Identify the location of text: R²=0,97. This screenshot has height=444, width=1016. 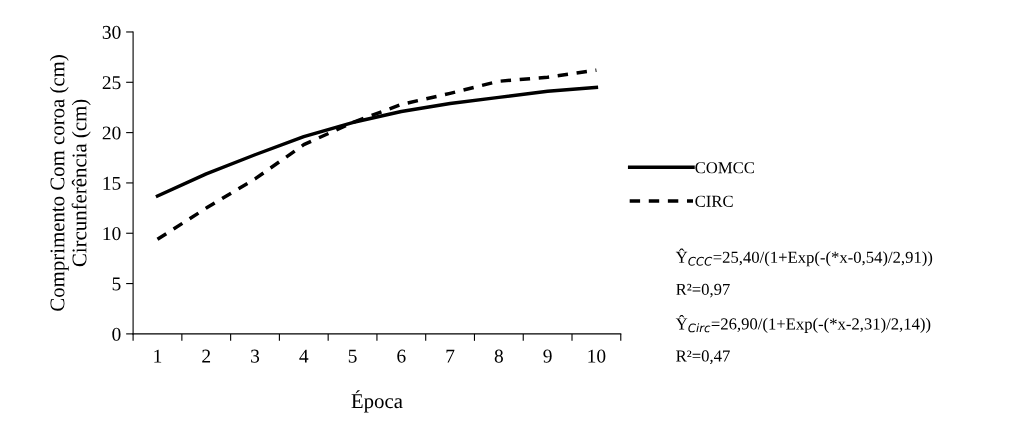
(703, 290).